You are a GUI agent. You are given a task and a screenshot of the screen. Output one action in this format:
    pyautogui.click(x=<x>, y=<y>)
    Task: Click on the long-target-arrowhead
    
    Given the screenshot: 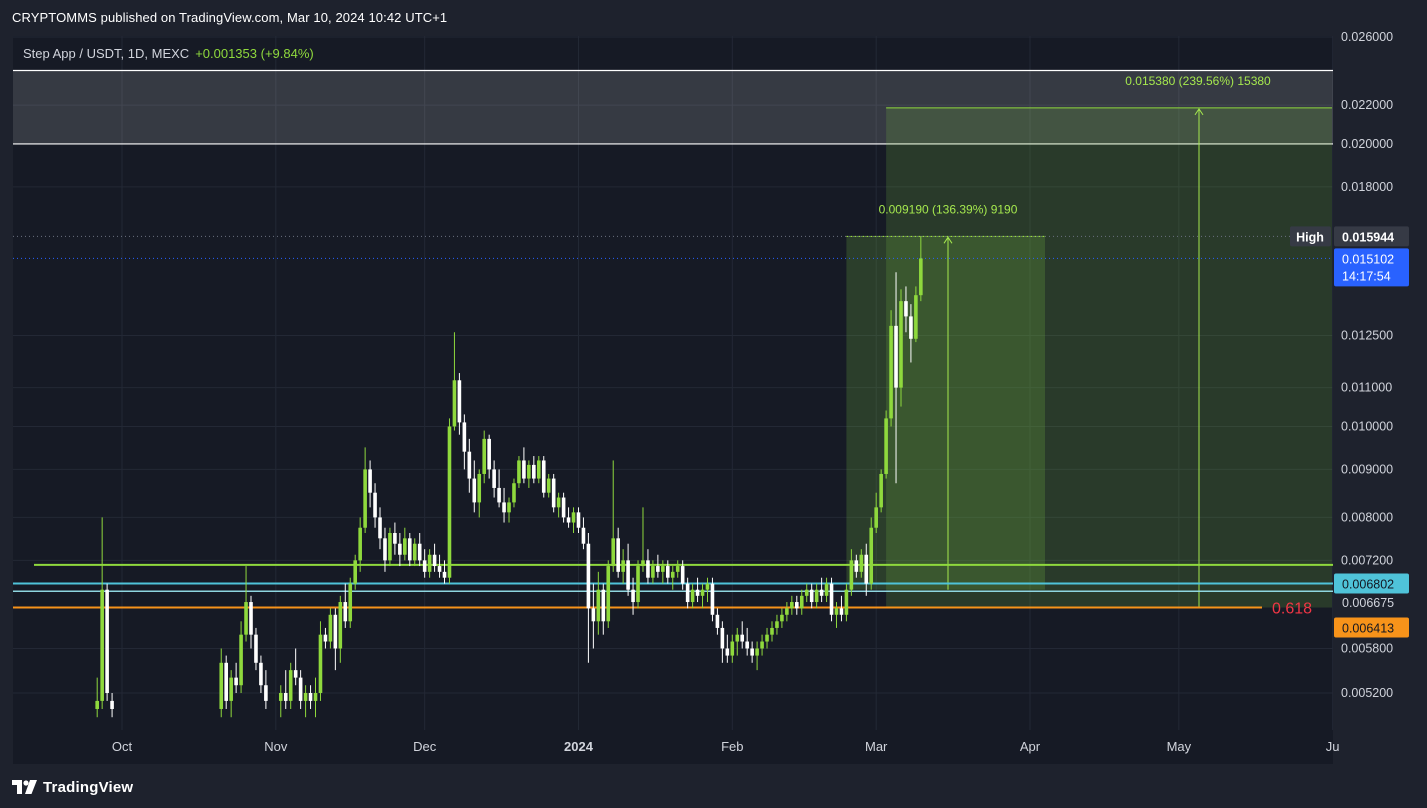 What is the action you would take?
    pyautogui.click(x=1199, y=111)
    